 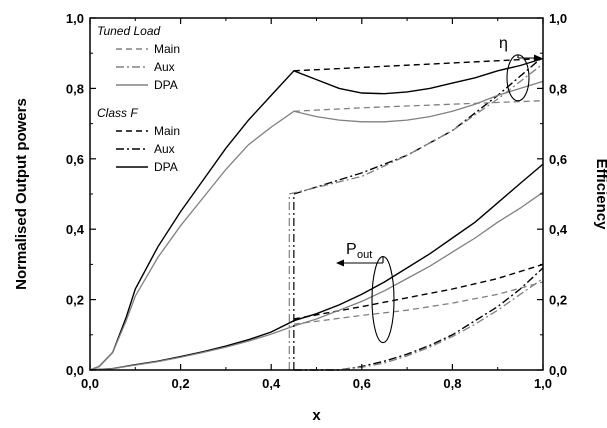 I want to click on series-power-class-f-aux, so click(x=418, y=319).